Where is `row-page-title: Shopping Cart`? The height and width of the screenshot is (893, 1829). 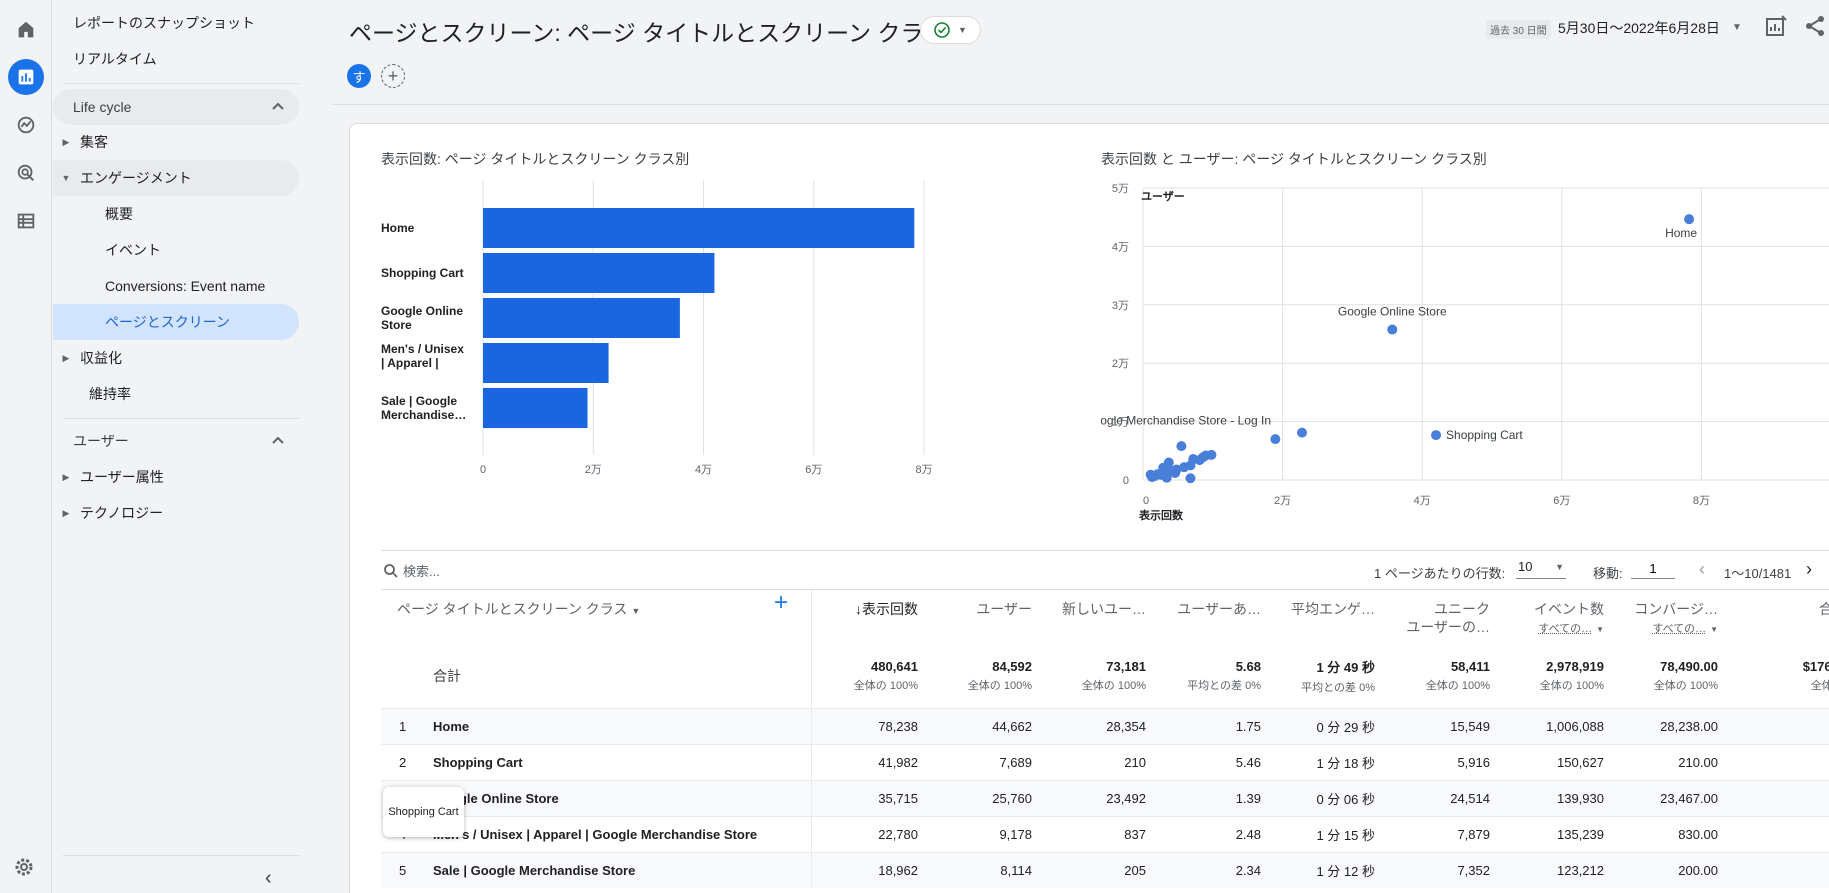 row-page-title: Shopping Cart is located at coordinates (478, 762).